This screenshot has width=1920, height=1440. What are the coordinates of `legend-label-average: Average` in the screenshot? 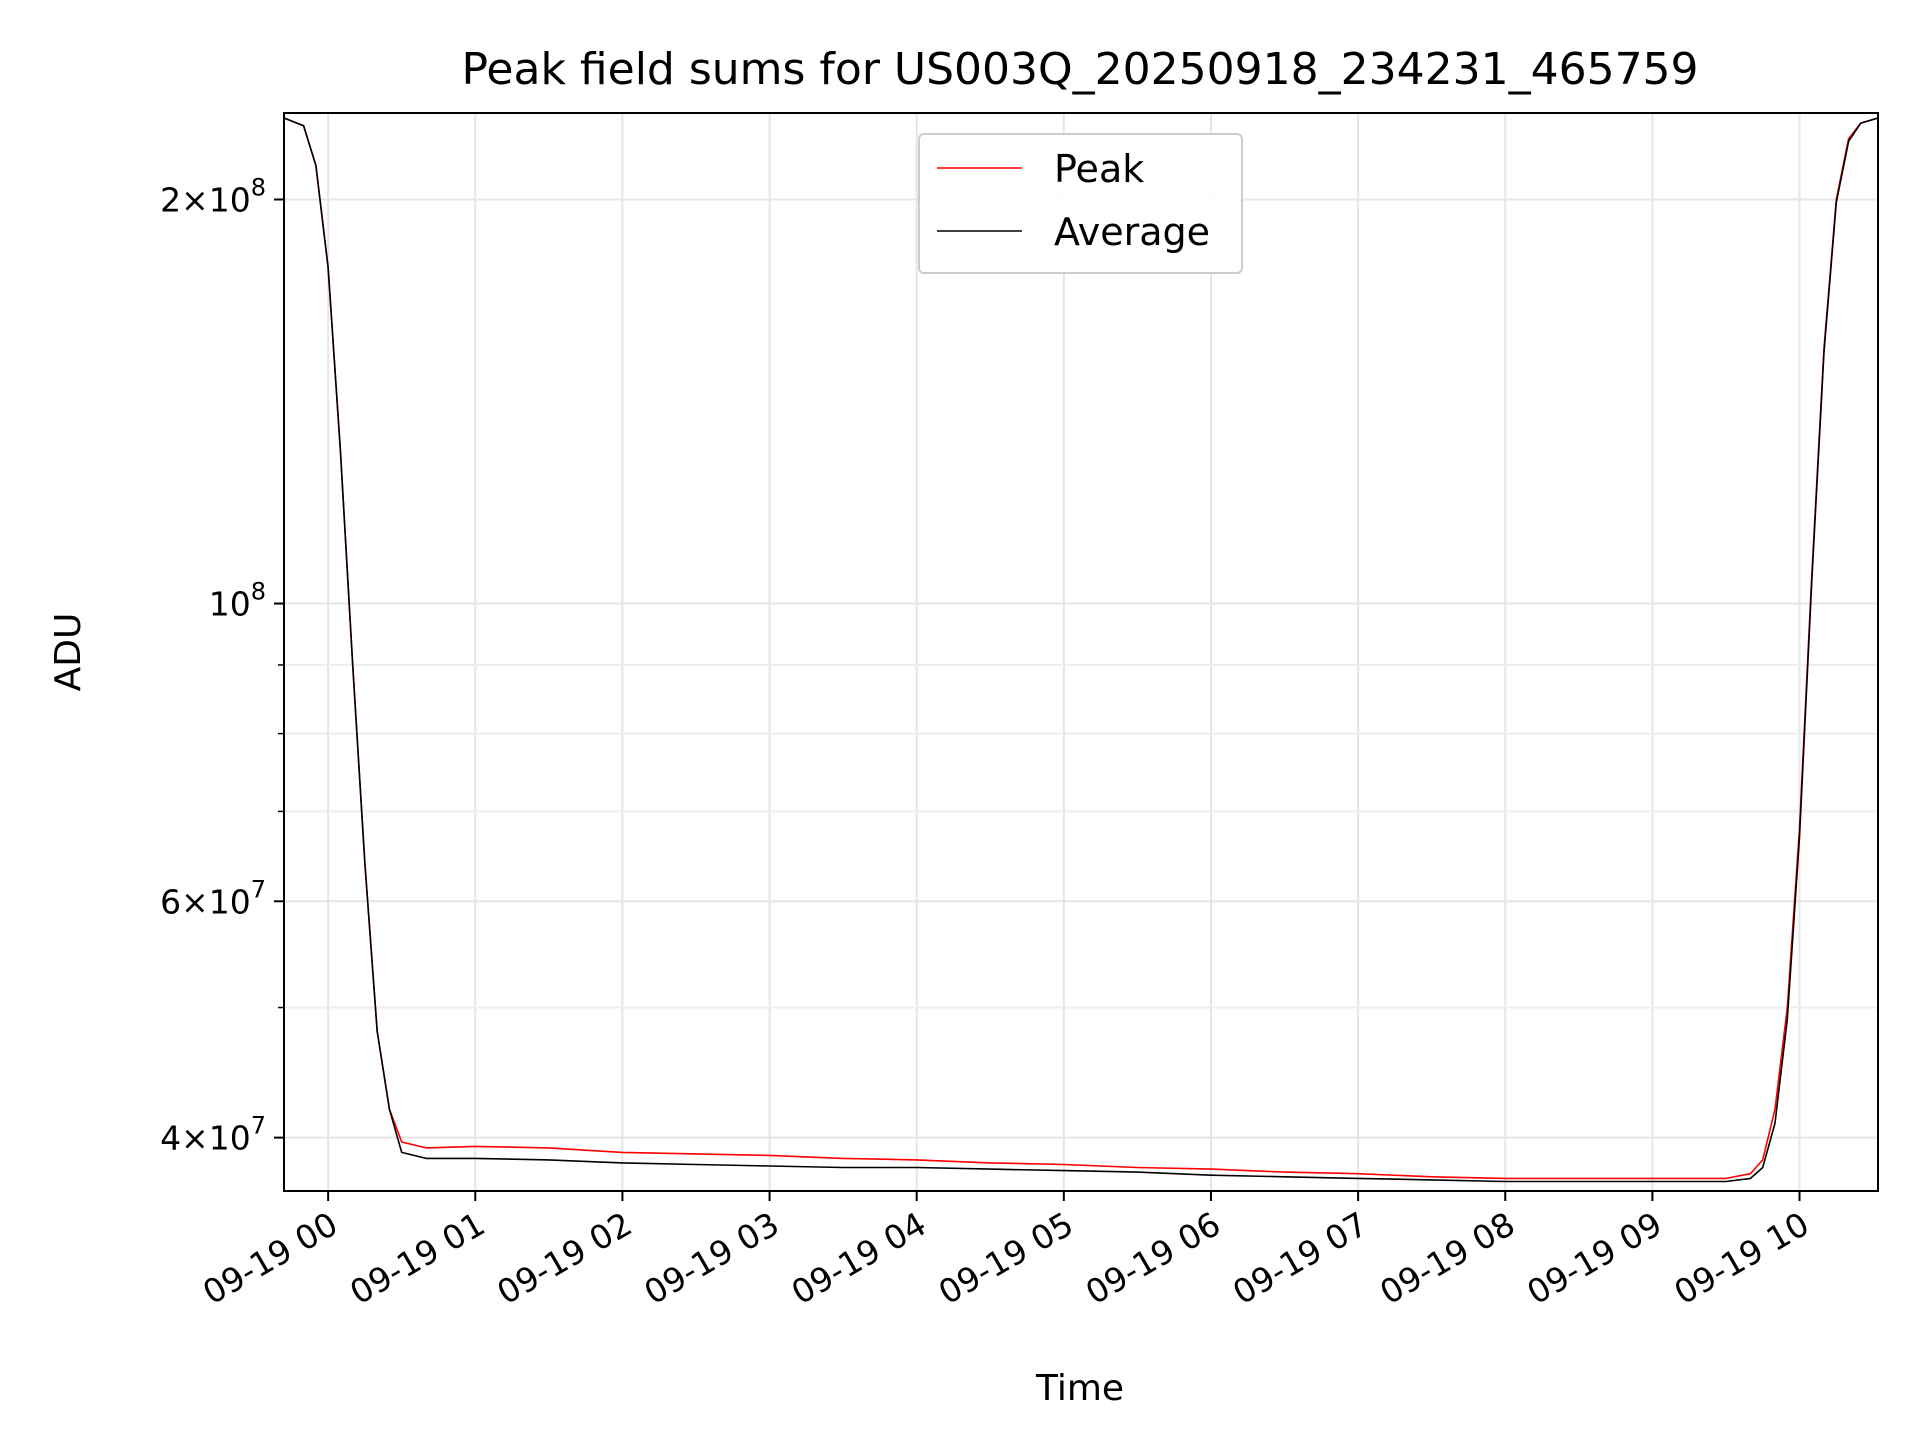 It's located at (1132, 232).